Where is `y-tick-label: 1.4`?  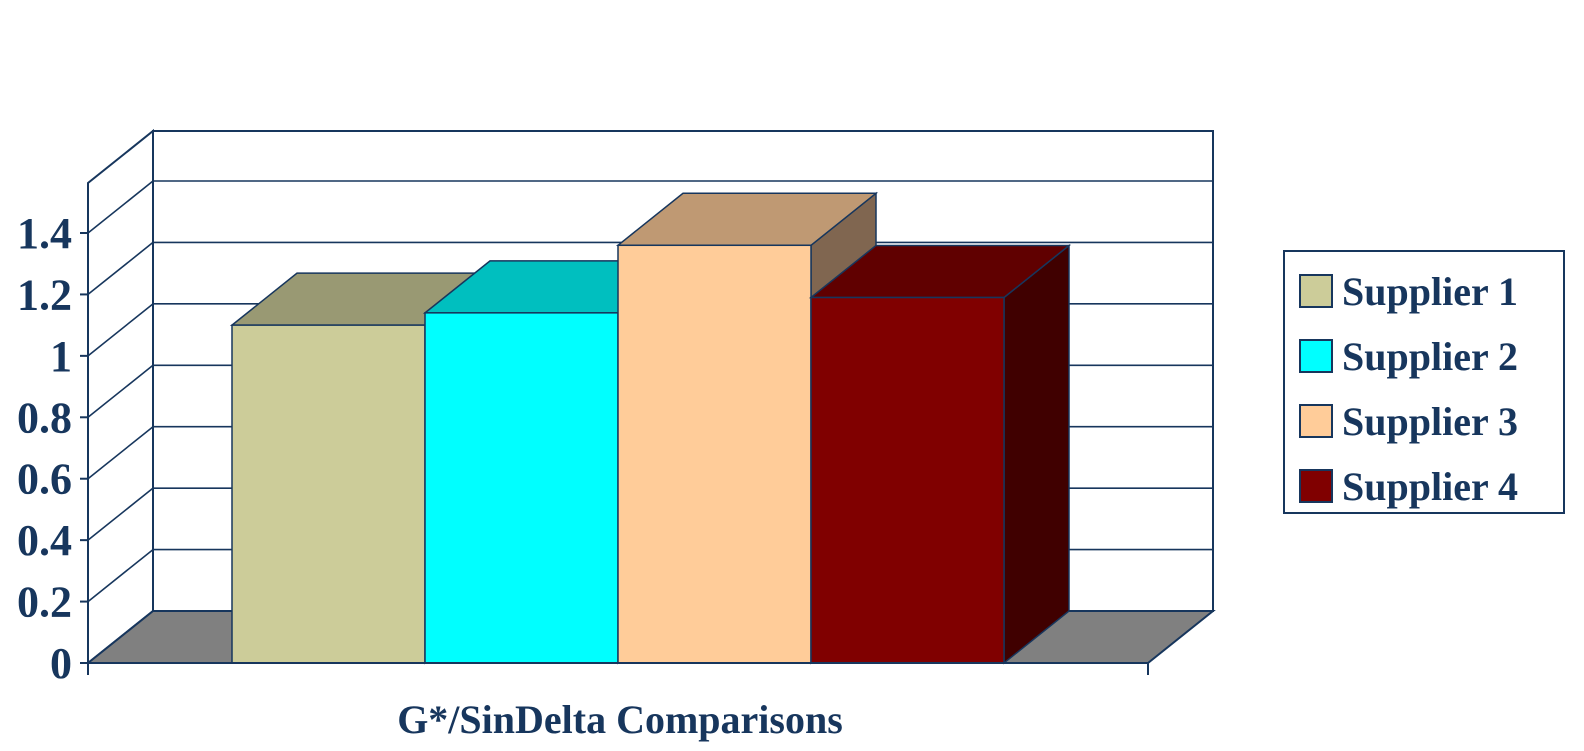
y-tick-label: 1.4 is located at coordinates (44, 233).